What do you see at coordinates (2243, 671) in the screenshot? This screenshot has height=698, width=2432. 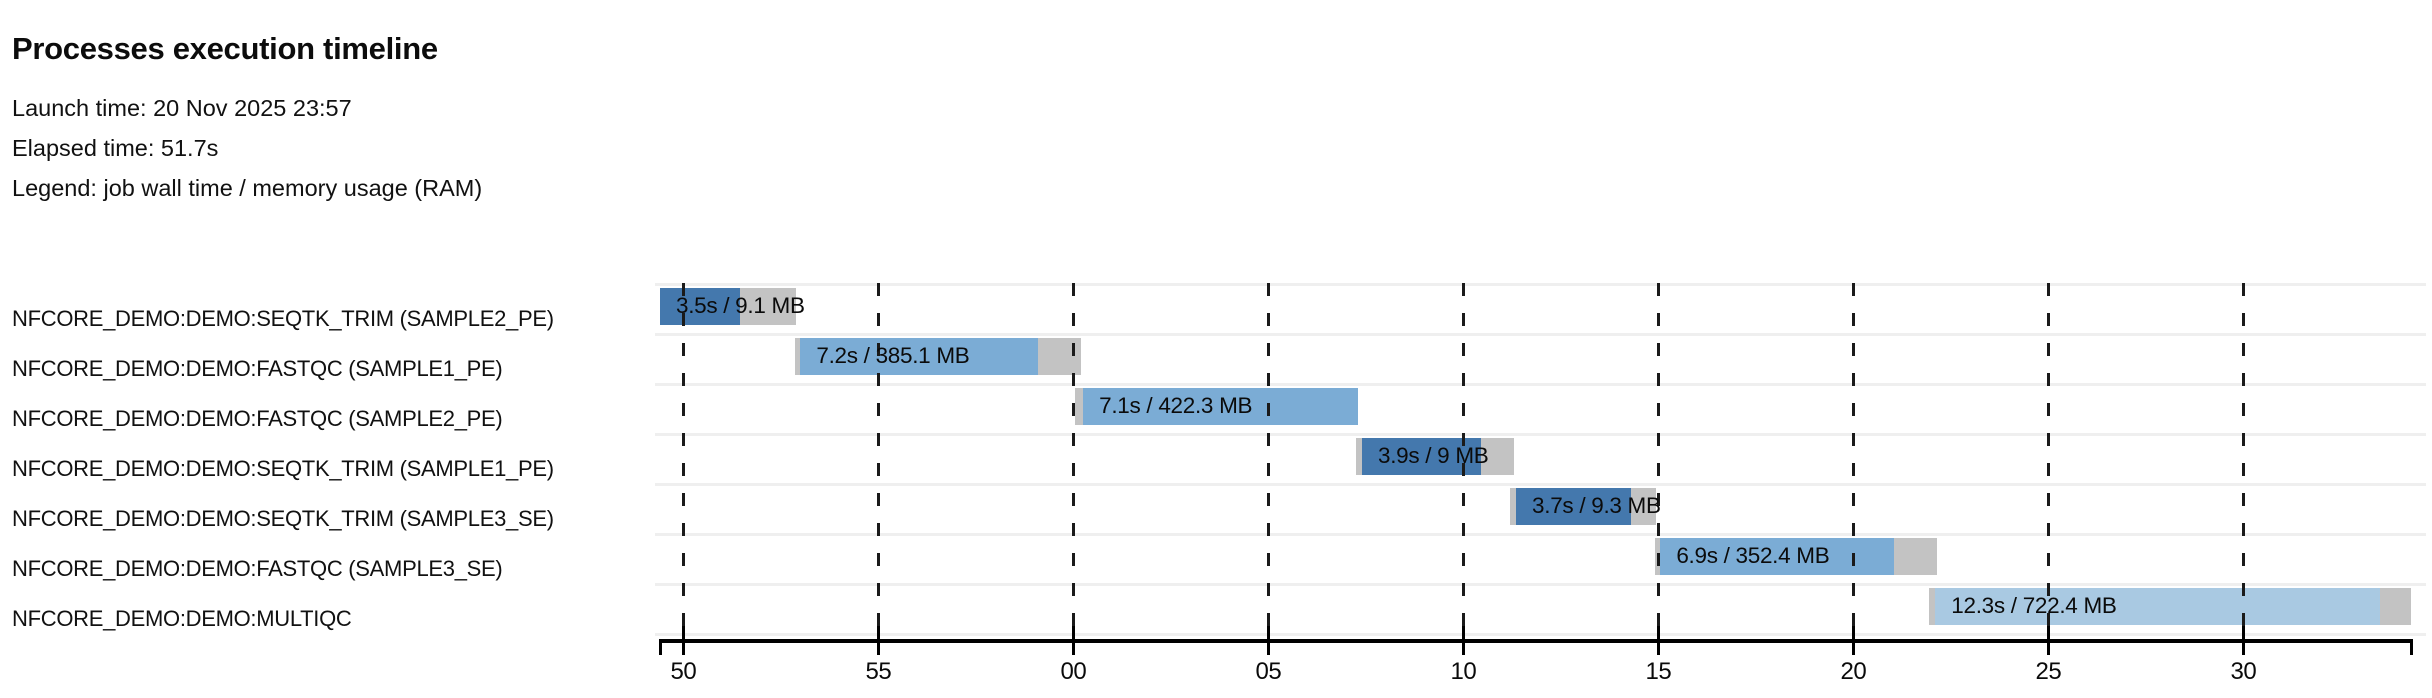 I see `x-axis-tick-label: 30` at bounding box center [2243, 671].